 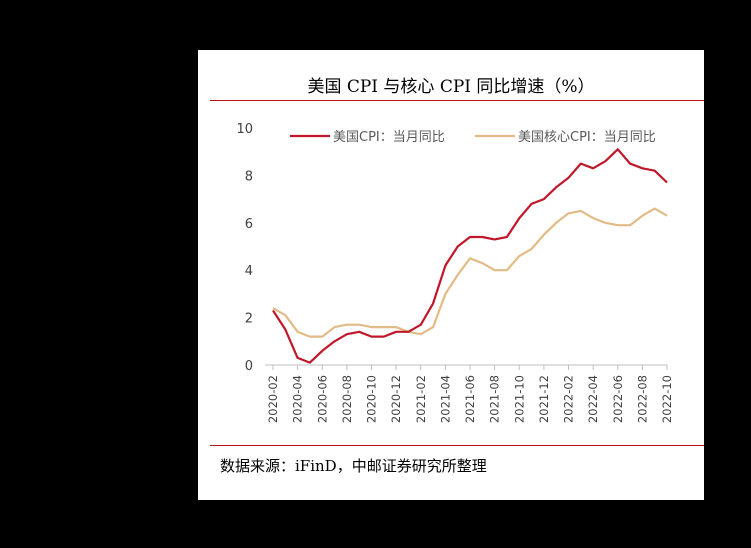 I want to click on x-tick-label: 2021-02, so click(x=421, y=399).